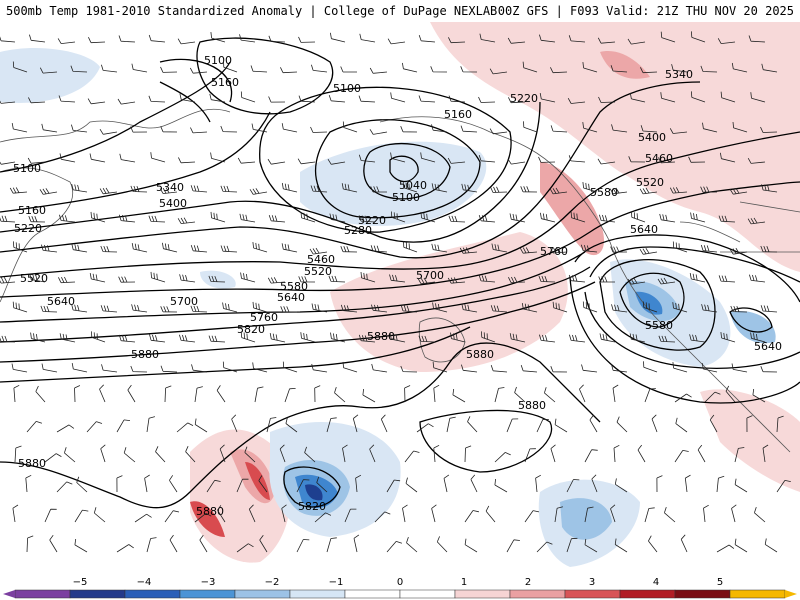  I want to click on warm-anomaly-area, so click(207, 519).